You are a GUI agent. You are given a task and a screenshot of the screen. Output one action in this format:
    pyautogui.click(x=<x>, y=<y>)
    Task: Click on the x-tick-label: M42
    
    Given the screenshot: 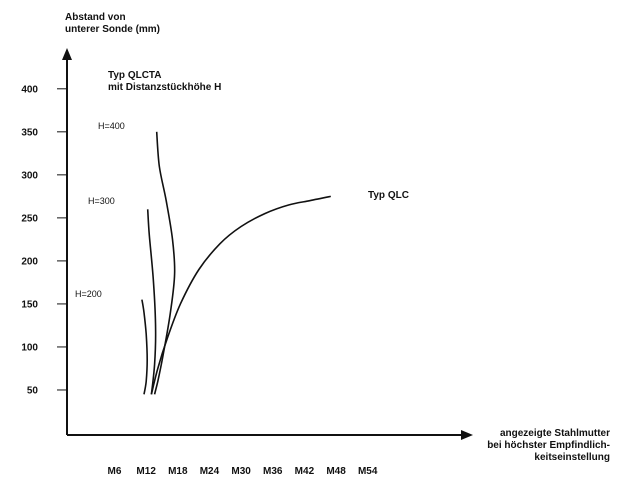 What is the action you would take?
    pyautogui.click(x=305, y=471)
    